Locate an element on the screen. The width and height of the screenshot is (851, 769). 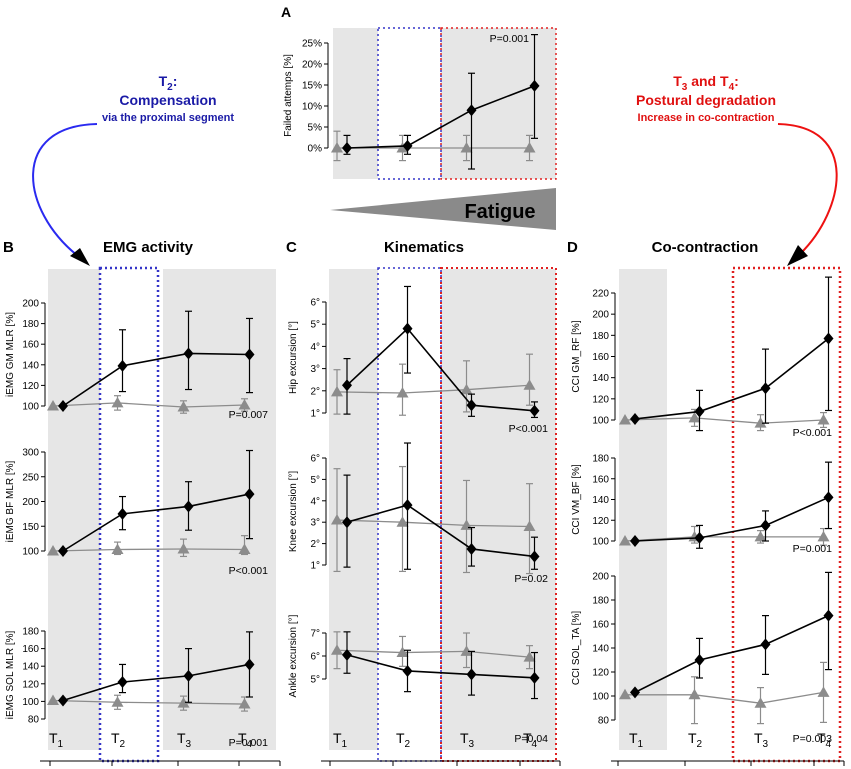
series-line-d1-control is located at coordinates (724, 420).